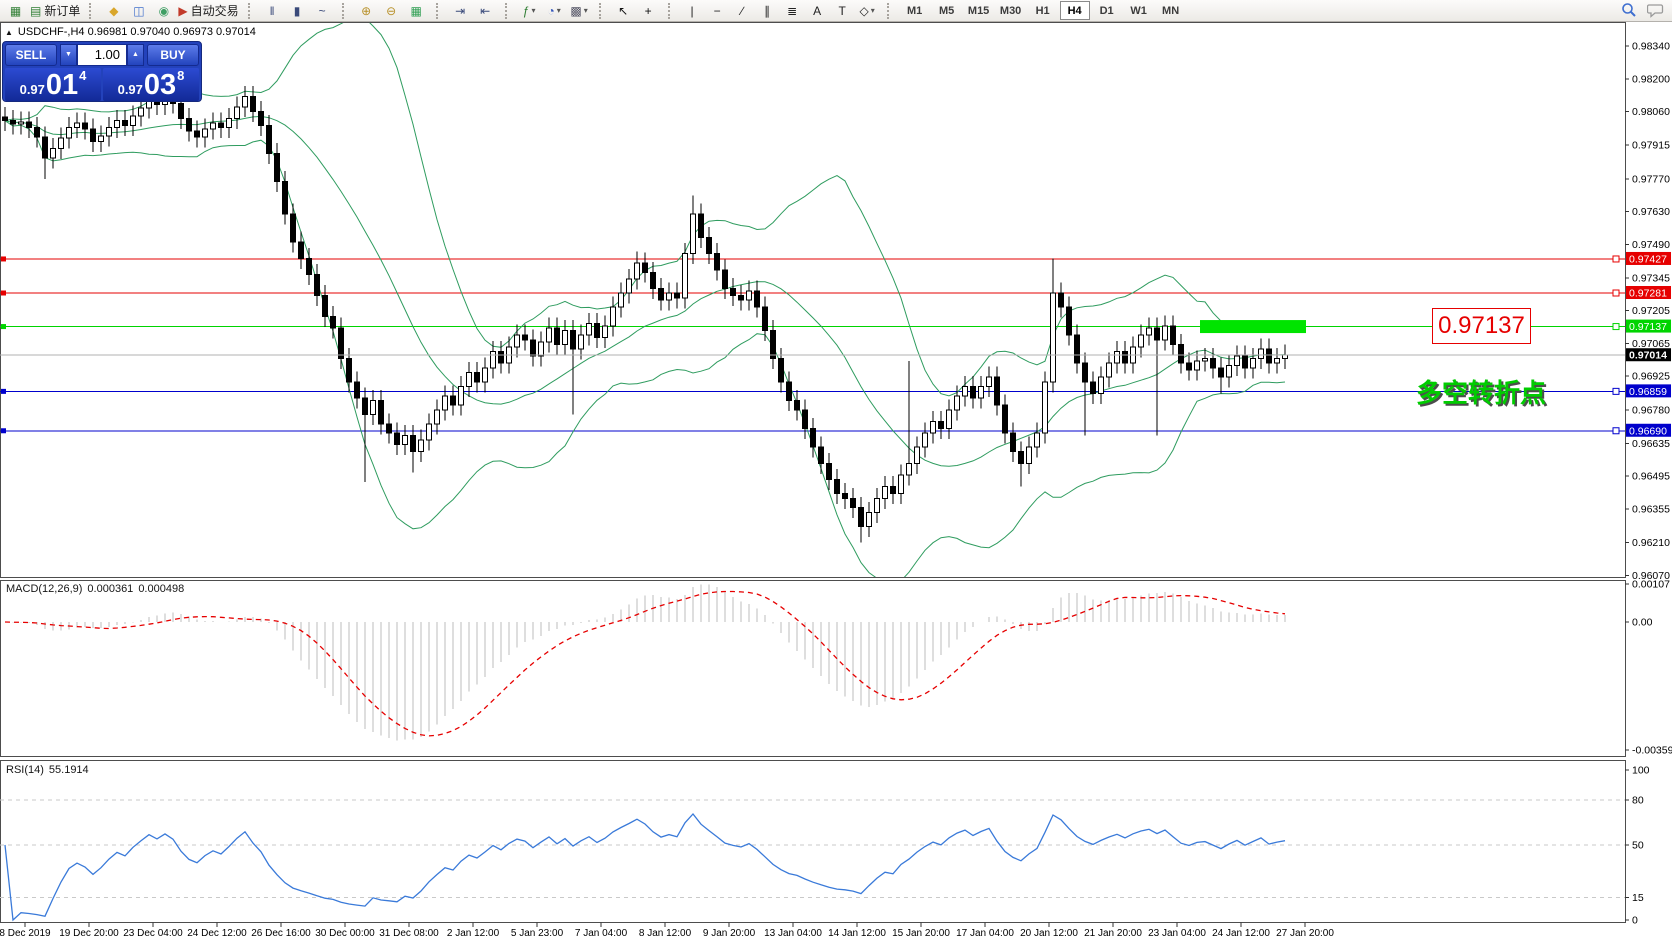 This screenshot has width=1672, height=944. What do you see at coordinates (537, 933) in the screenshot?
I see `time-axis-label: 5 Jan 23:00` at bounding box center [537, 933].